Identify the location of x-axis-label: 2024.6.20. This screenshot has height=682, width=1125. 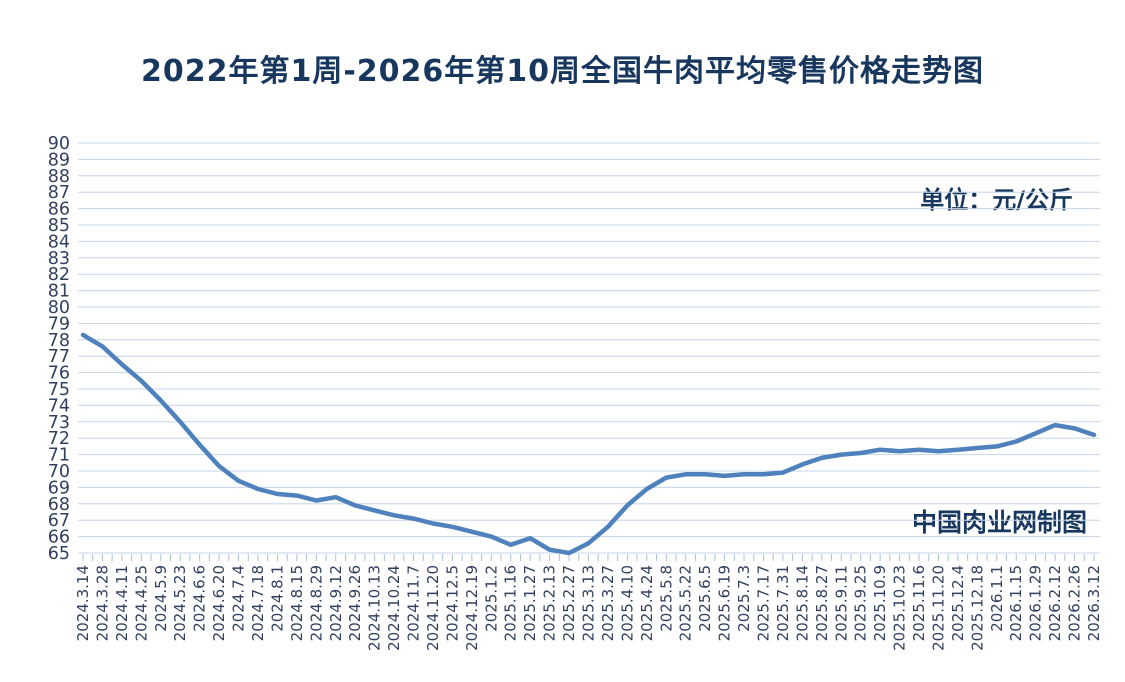
(219, 603).